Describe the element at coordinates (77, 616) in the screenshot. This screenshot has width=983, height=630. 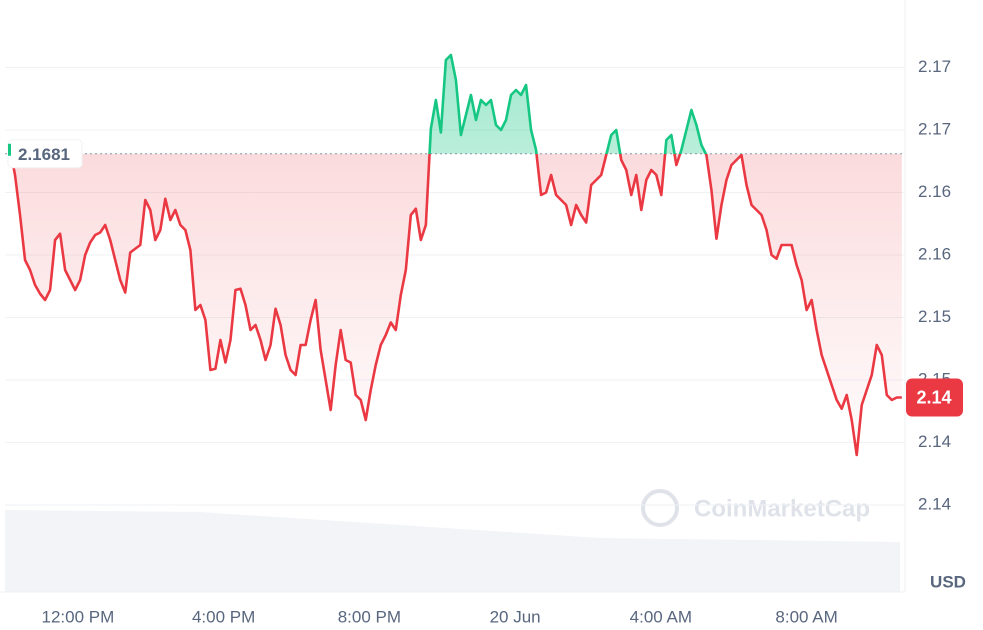
I see `x-tick-label: 12:00 PM` at that location.